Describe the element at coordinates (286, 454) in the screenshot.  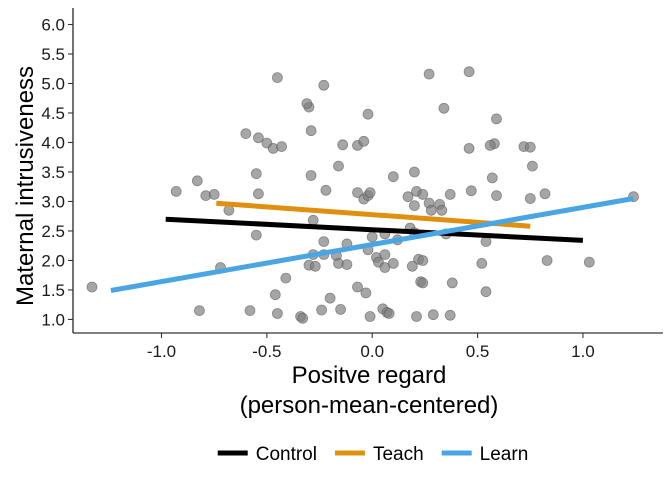
I see `legend-label-control: Control` at that location.